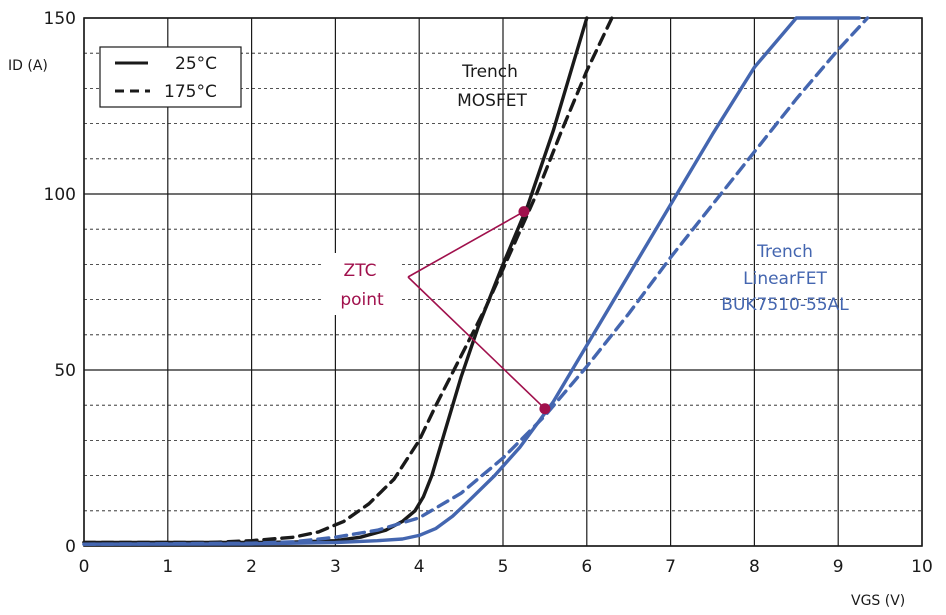 The height and width of the screenshot is (615, 946). I want to click on x-tick-label: 4, so click(419, 567).